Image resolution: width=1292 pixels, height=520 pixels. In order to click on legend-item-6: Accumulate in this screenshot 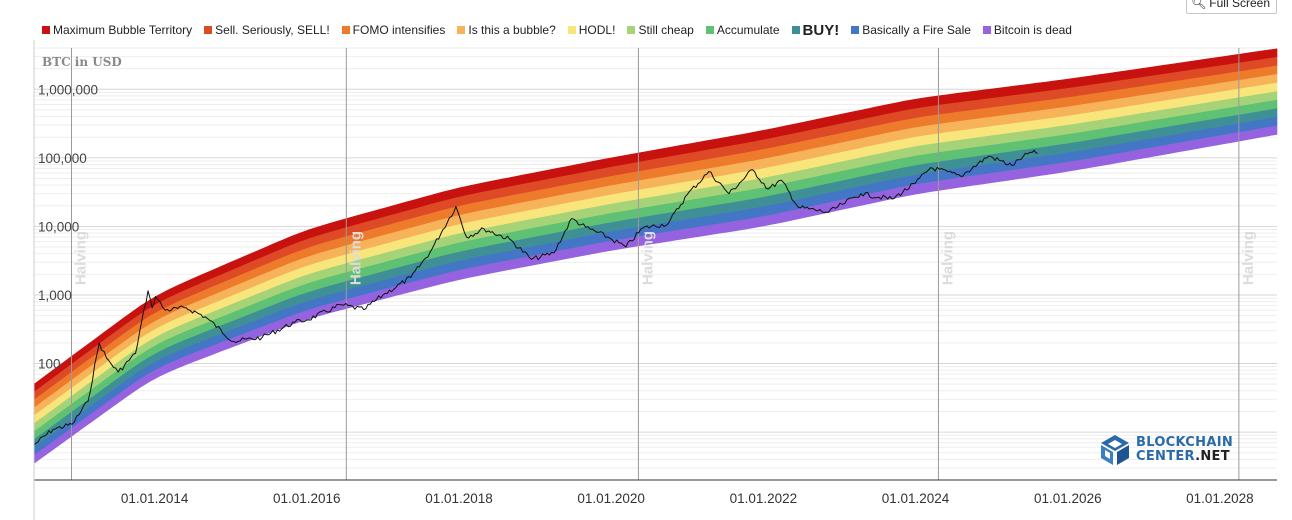, I will do `click(742, 30)`.